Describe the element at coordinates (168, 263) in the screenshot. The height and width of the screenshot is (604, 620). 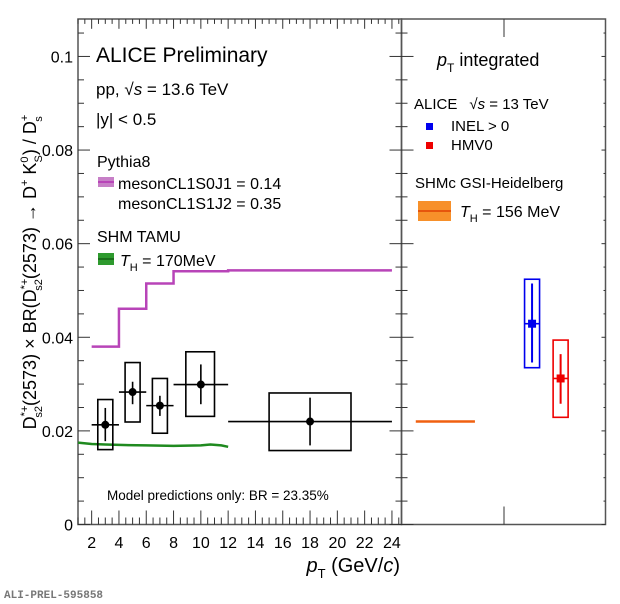
I see `legend-shm-entry: TH = 170MeV` at that location.